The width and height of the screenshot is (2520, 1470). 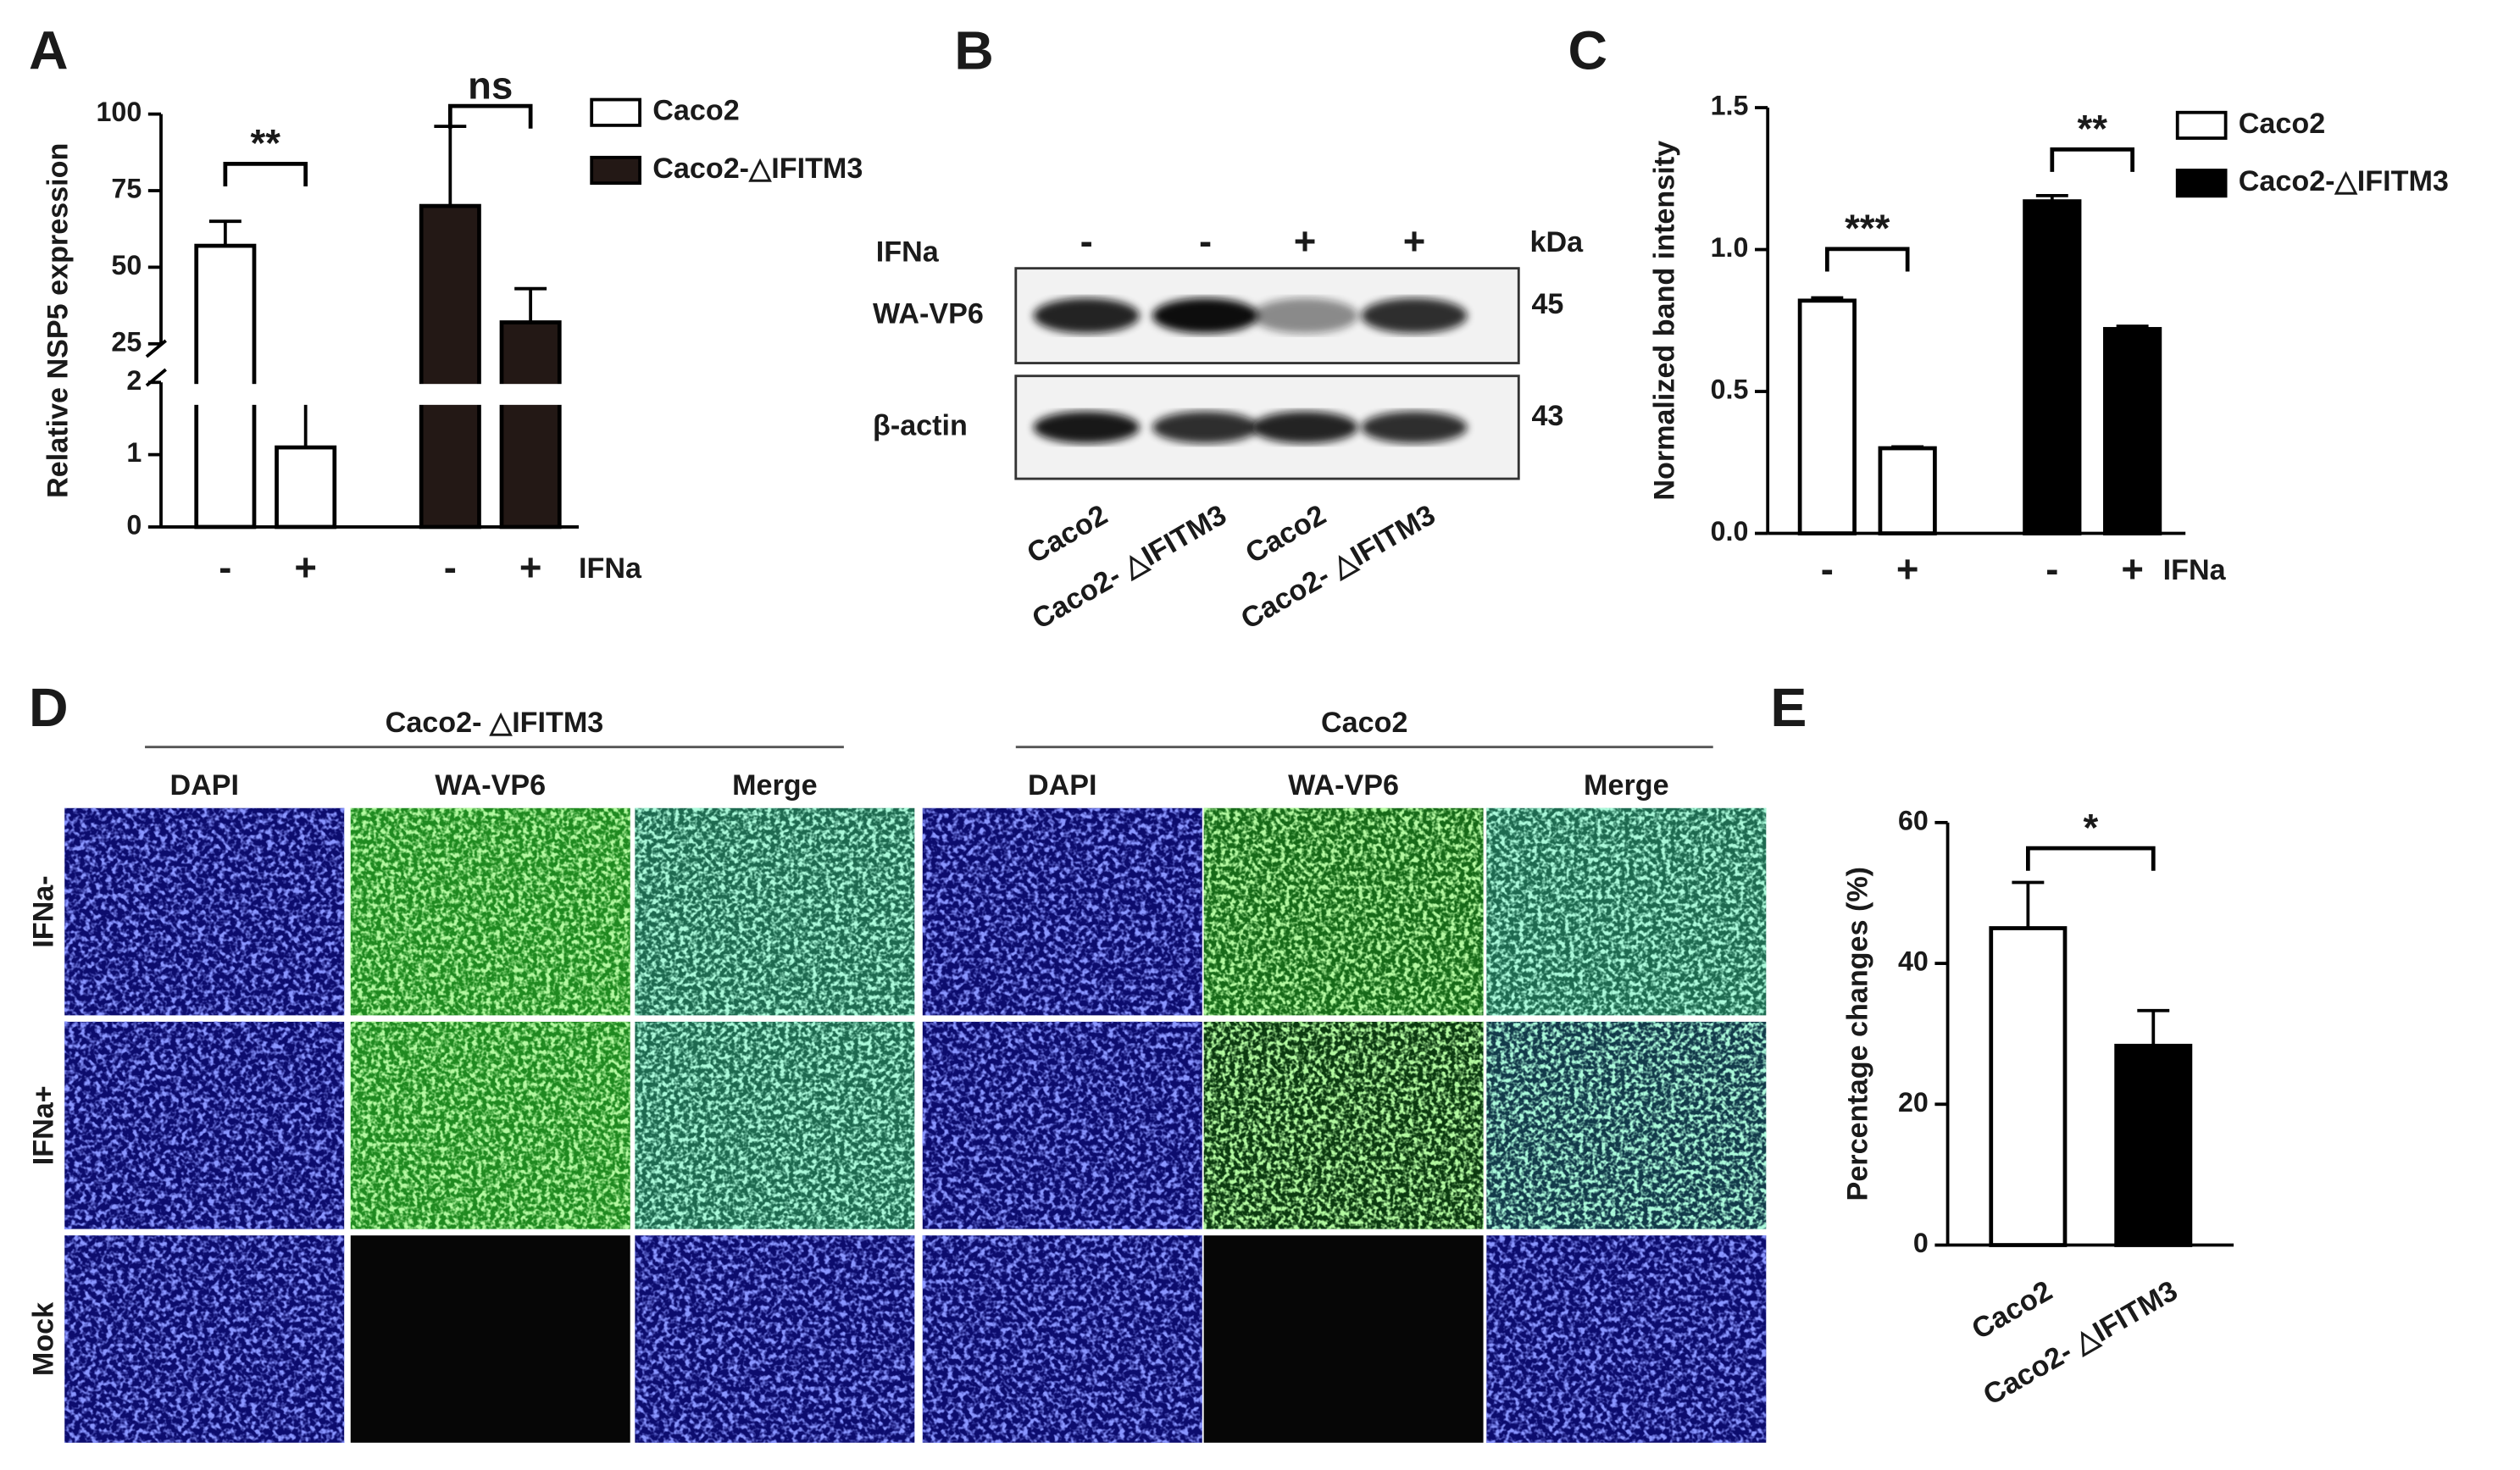 I want to click on y-tick-label: 50, so click(x=127, y=265).